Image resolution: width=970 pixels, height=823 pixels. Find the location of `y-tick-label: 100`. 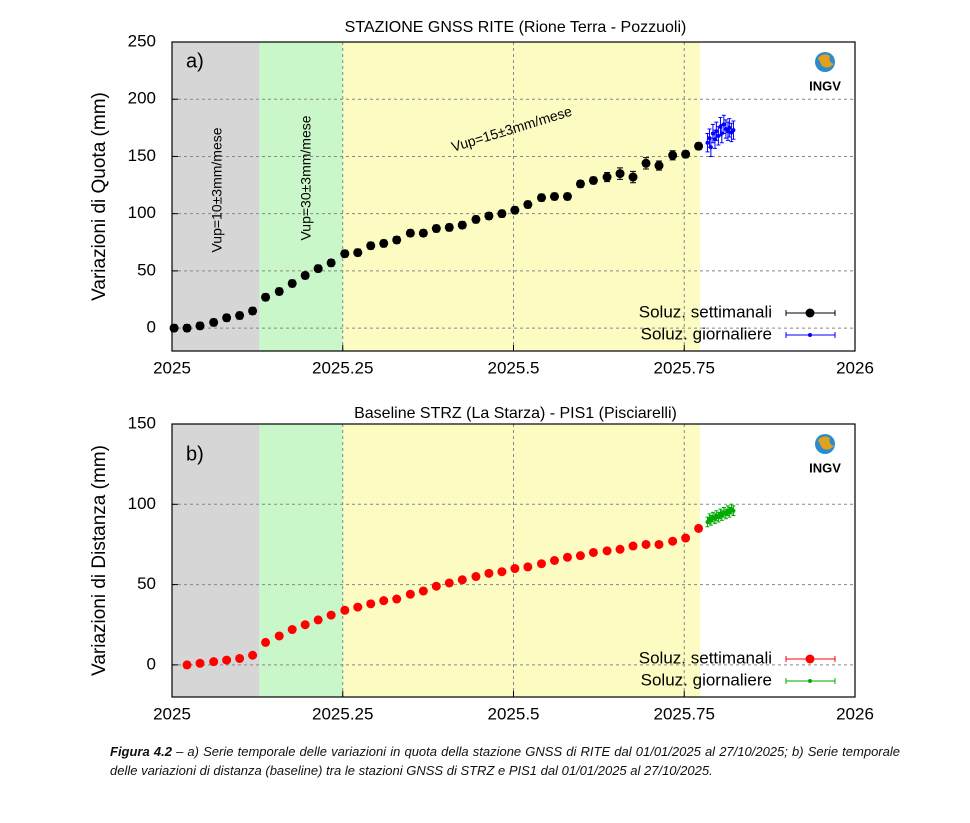

y-tick-label: 100 is located at coordinates (142, 212).